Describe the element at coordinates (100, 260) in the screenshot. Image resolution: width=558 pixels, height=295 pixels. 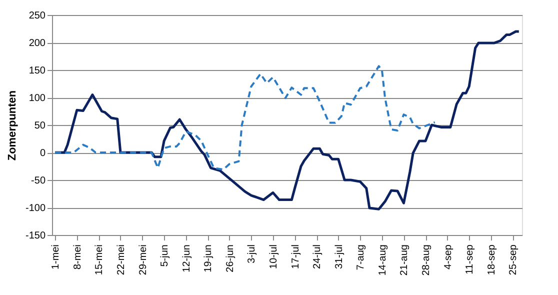
I see `x-tick-label: 15-mei` at that location.